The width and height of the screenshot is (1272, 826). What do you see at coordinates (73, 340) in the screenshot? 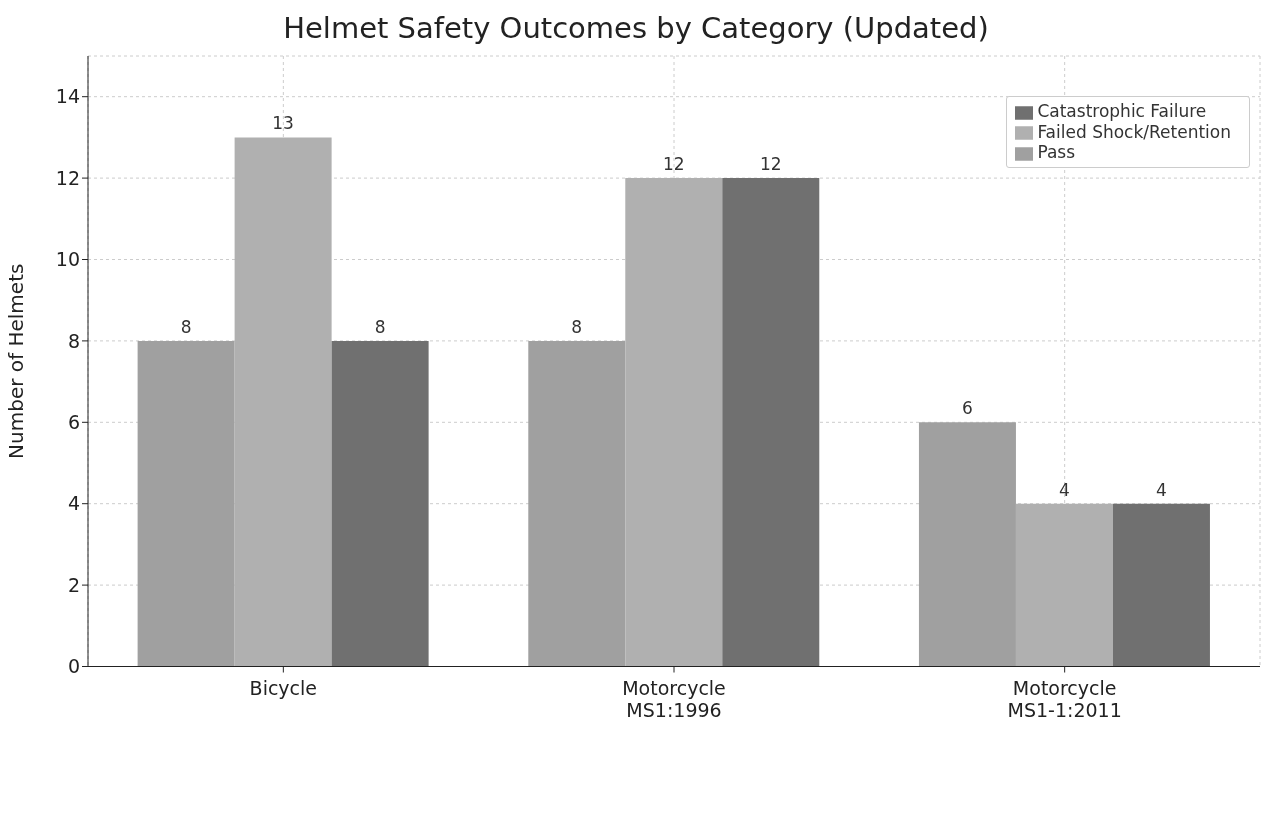
I see `y-tick-label: 8` at bounding box center [73, 340].